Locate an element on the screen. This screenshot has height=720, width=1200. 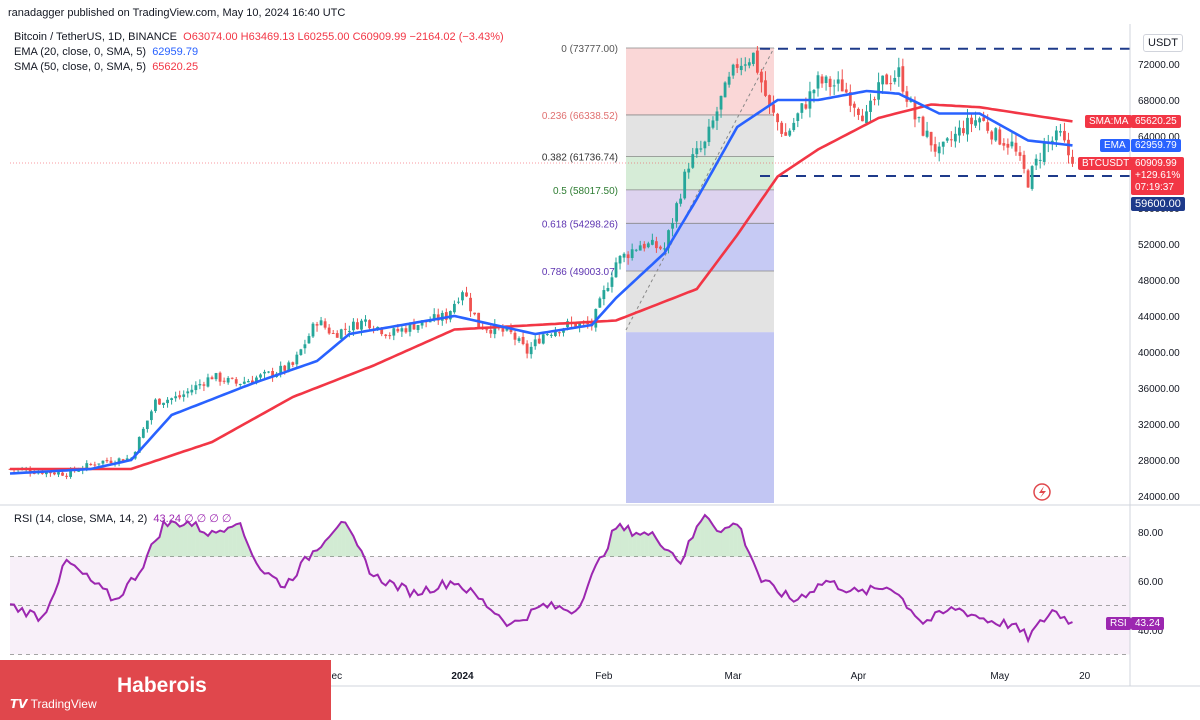
ema-legend: EMA (20, close, 0, SMA, 5) 62959.79 is located at coordinates (106, 52).